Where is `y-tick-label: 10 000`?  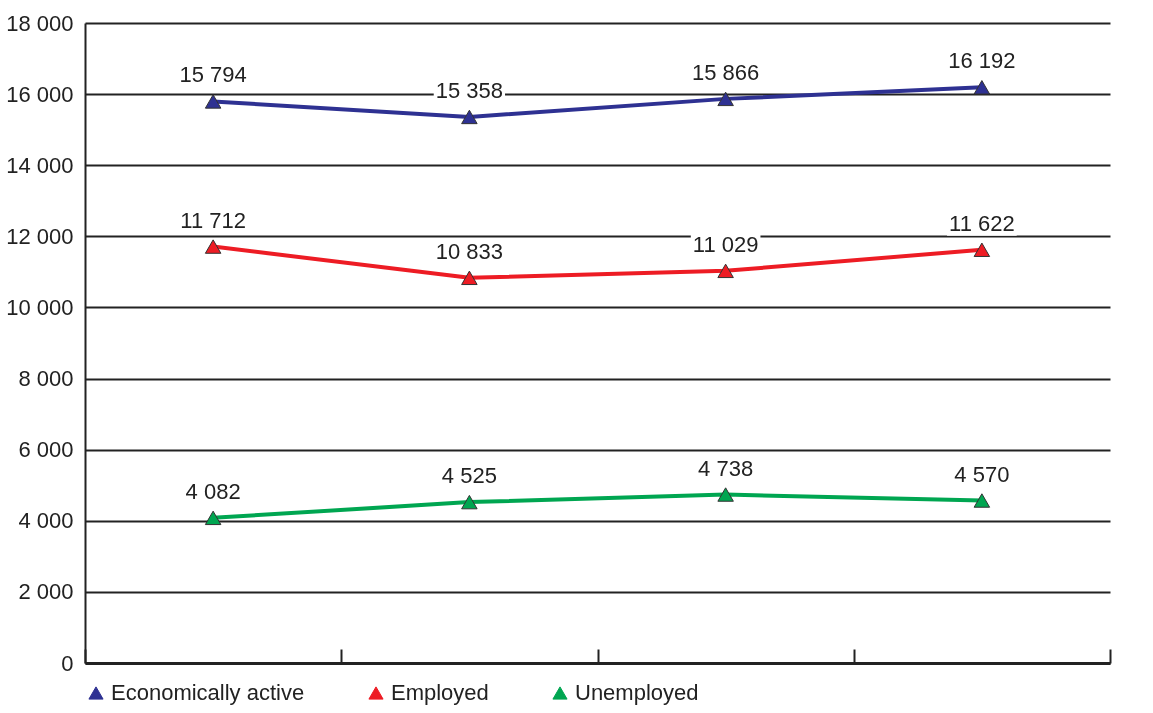
y-tick-label: 10 000 is located at coordinates (40, 307).